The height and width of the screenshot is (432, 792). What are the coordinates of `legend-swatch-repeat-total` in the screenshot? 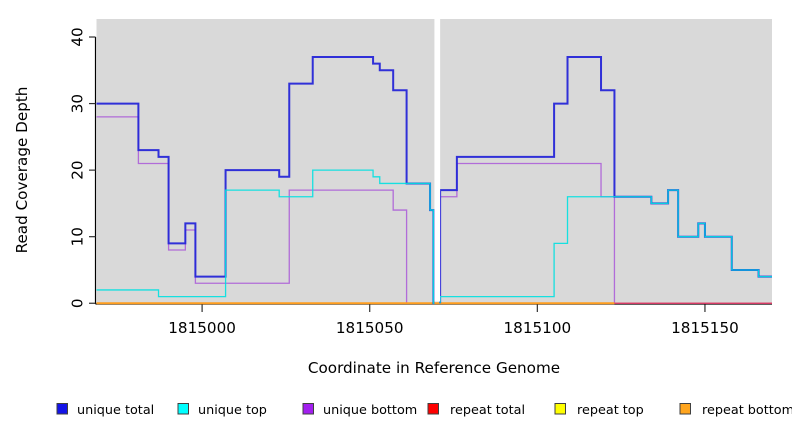 It's located at (433, 409).